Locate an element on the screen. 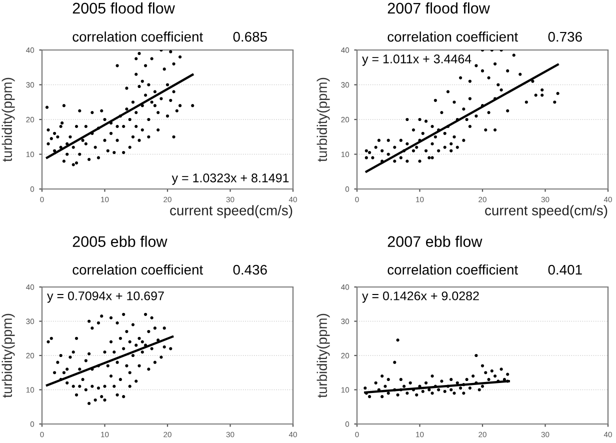  annotation: y = 1.0323x + 8.1491 is located at coordinates (230, 179).